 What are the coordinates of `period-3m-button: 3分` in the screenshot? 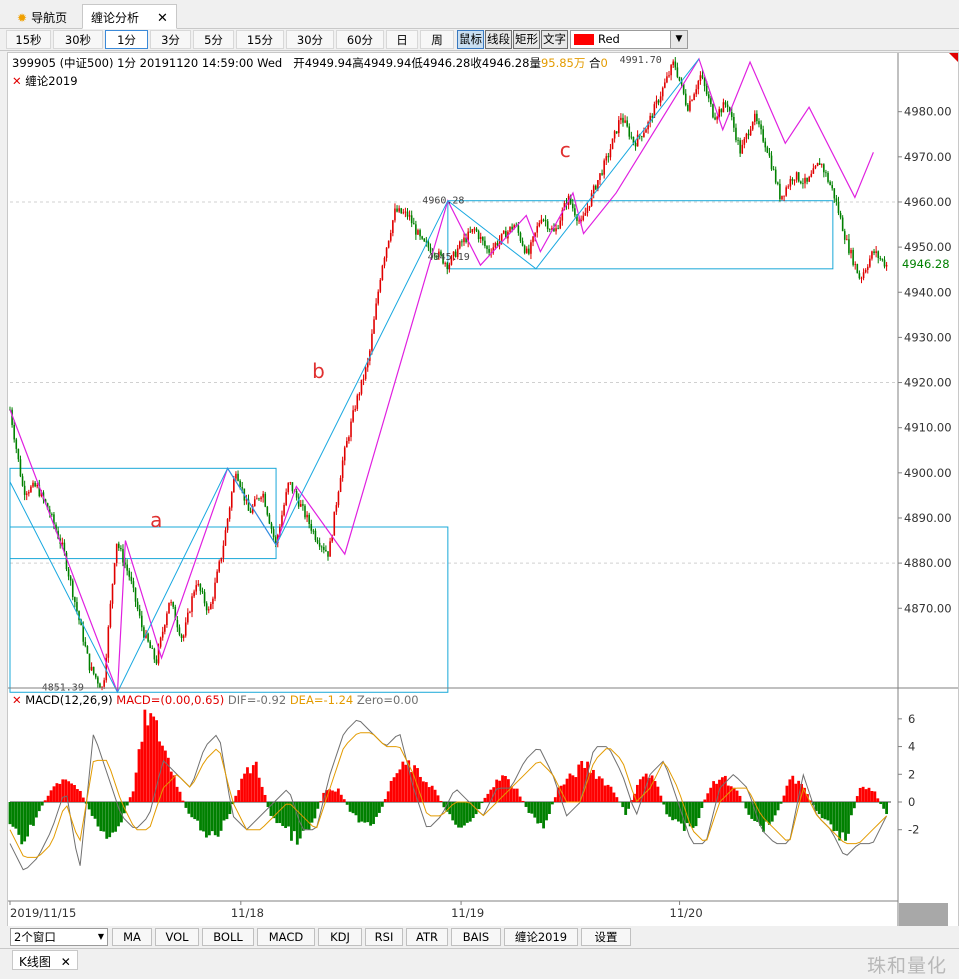 It's located at (170, 39).